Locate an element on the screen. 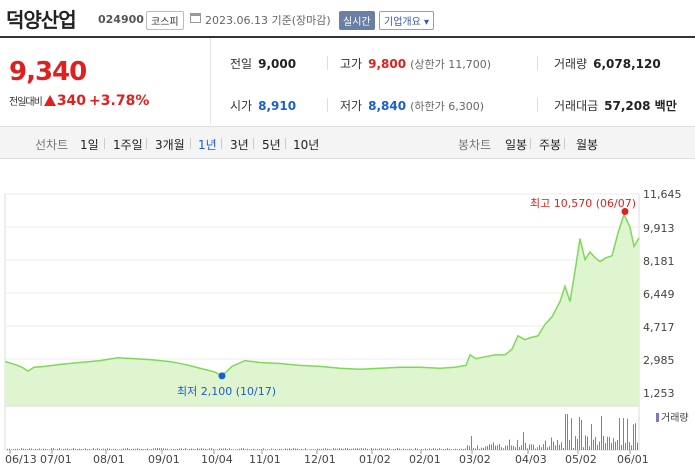 This screenshot has height=474, width=695. volume: 거래량 6,078,120 is located at coordinates (607, 63).